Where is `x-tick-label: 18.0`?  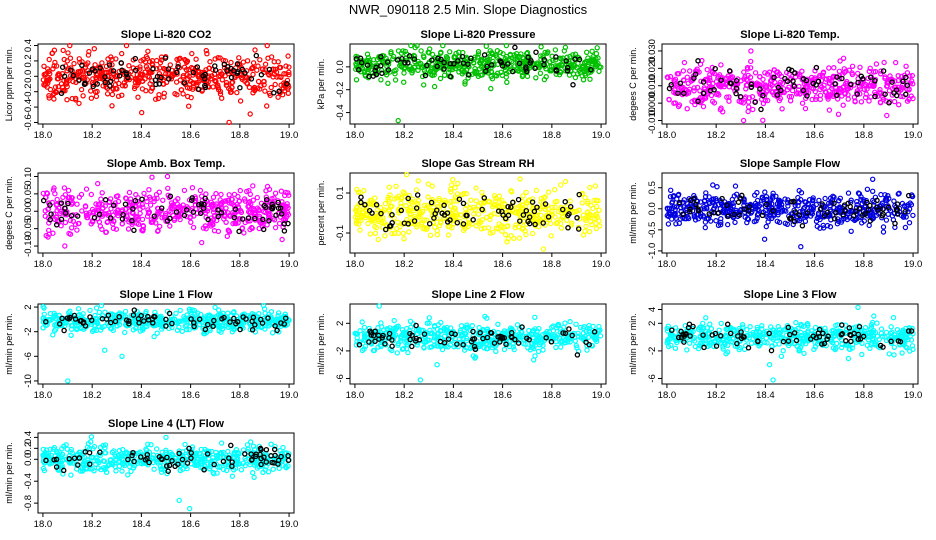
x-tick-label: 18.0 is located at coordinates (43, 135).